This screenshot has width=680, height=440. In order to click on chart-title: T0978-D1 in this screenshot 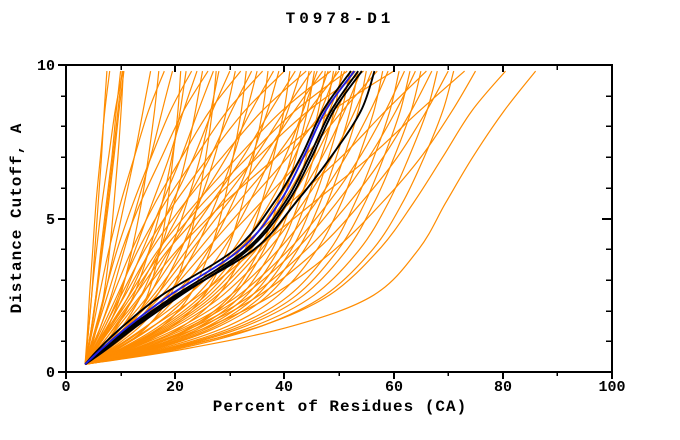, I will do `click(340, 19)`.